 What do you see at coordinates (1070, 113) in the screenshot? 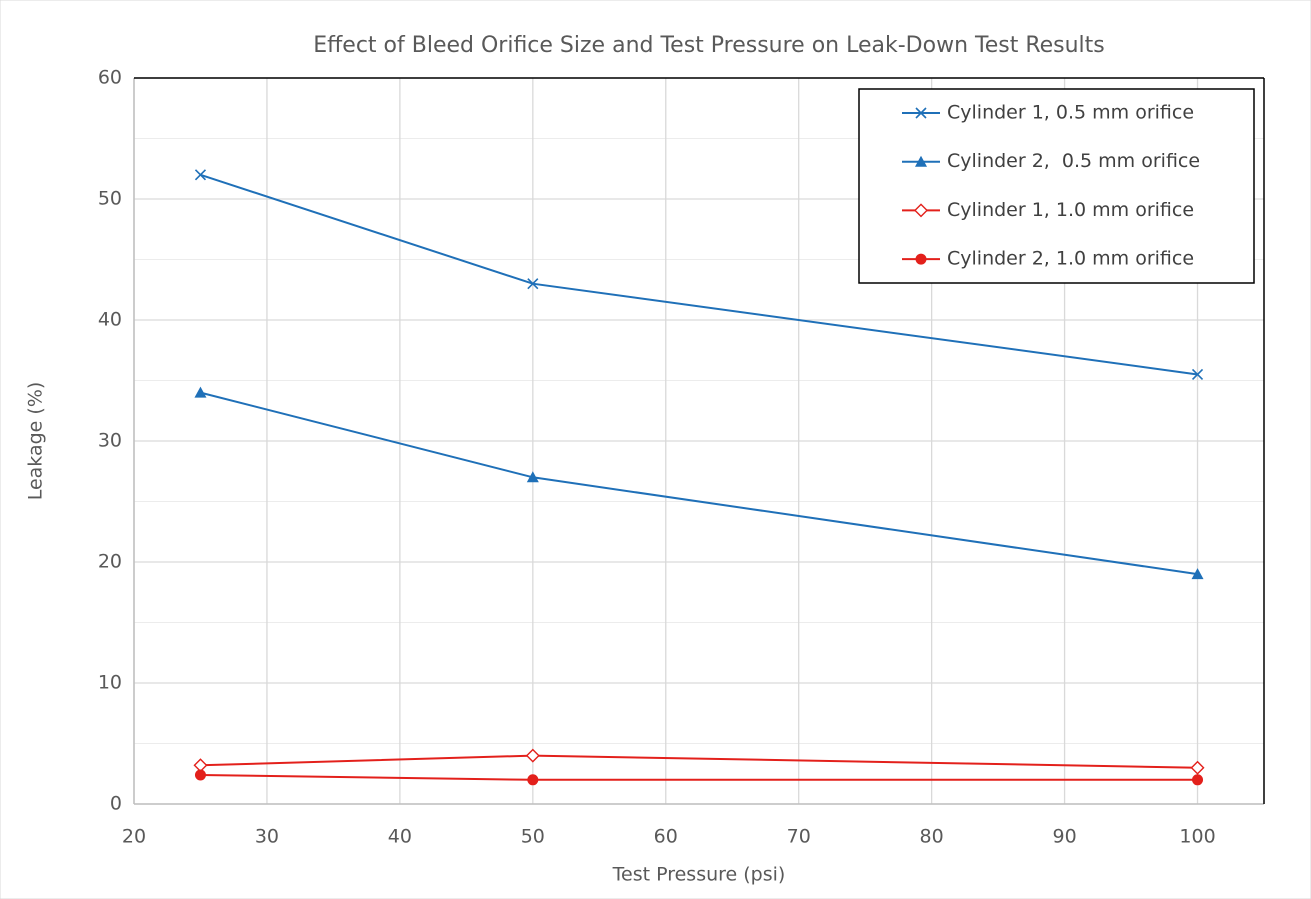
I see `legend-label: Cylinder 1, 0.5 mm orifice` at bounding box center [1070, 113].